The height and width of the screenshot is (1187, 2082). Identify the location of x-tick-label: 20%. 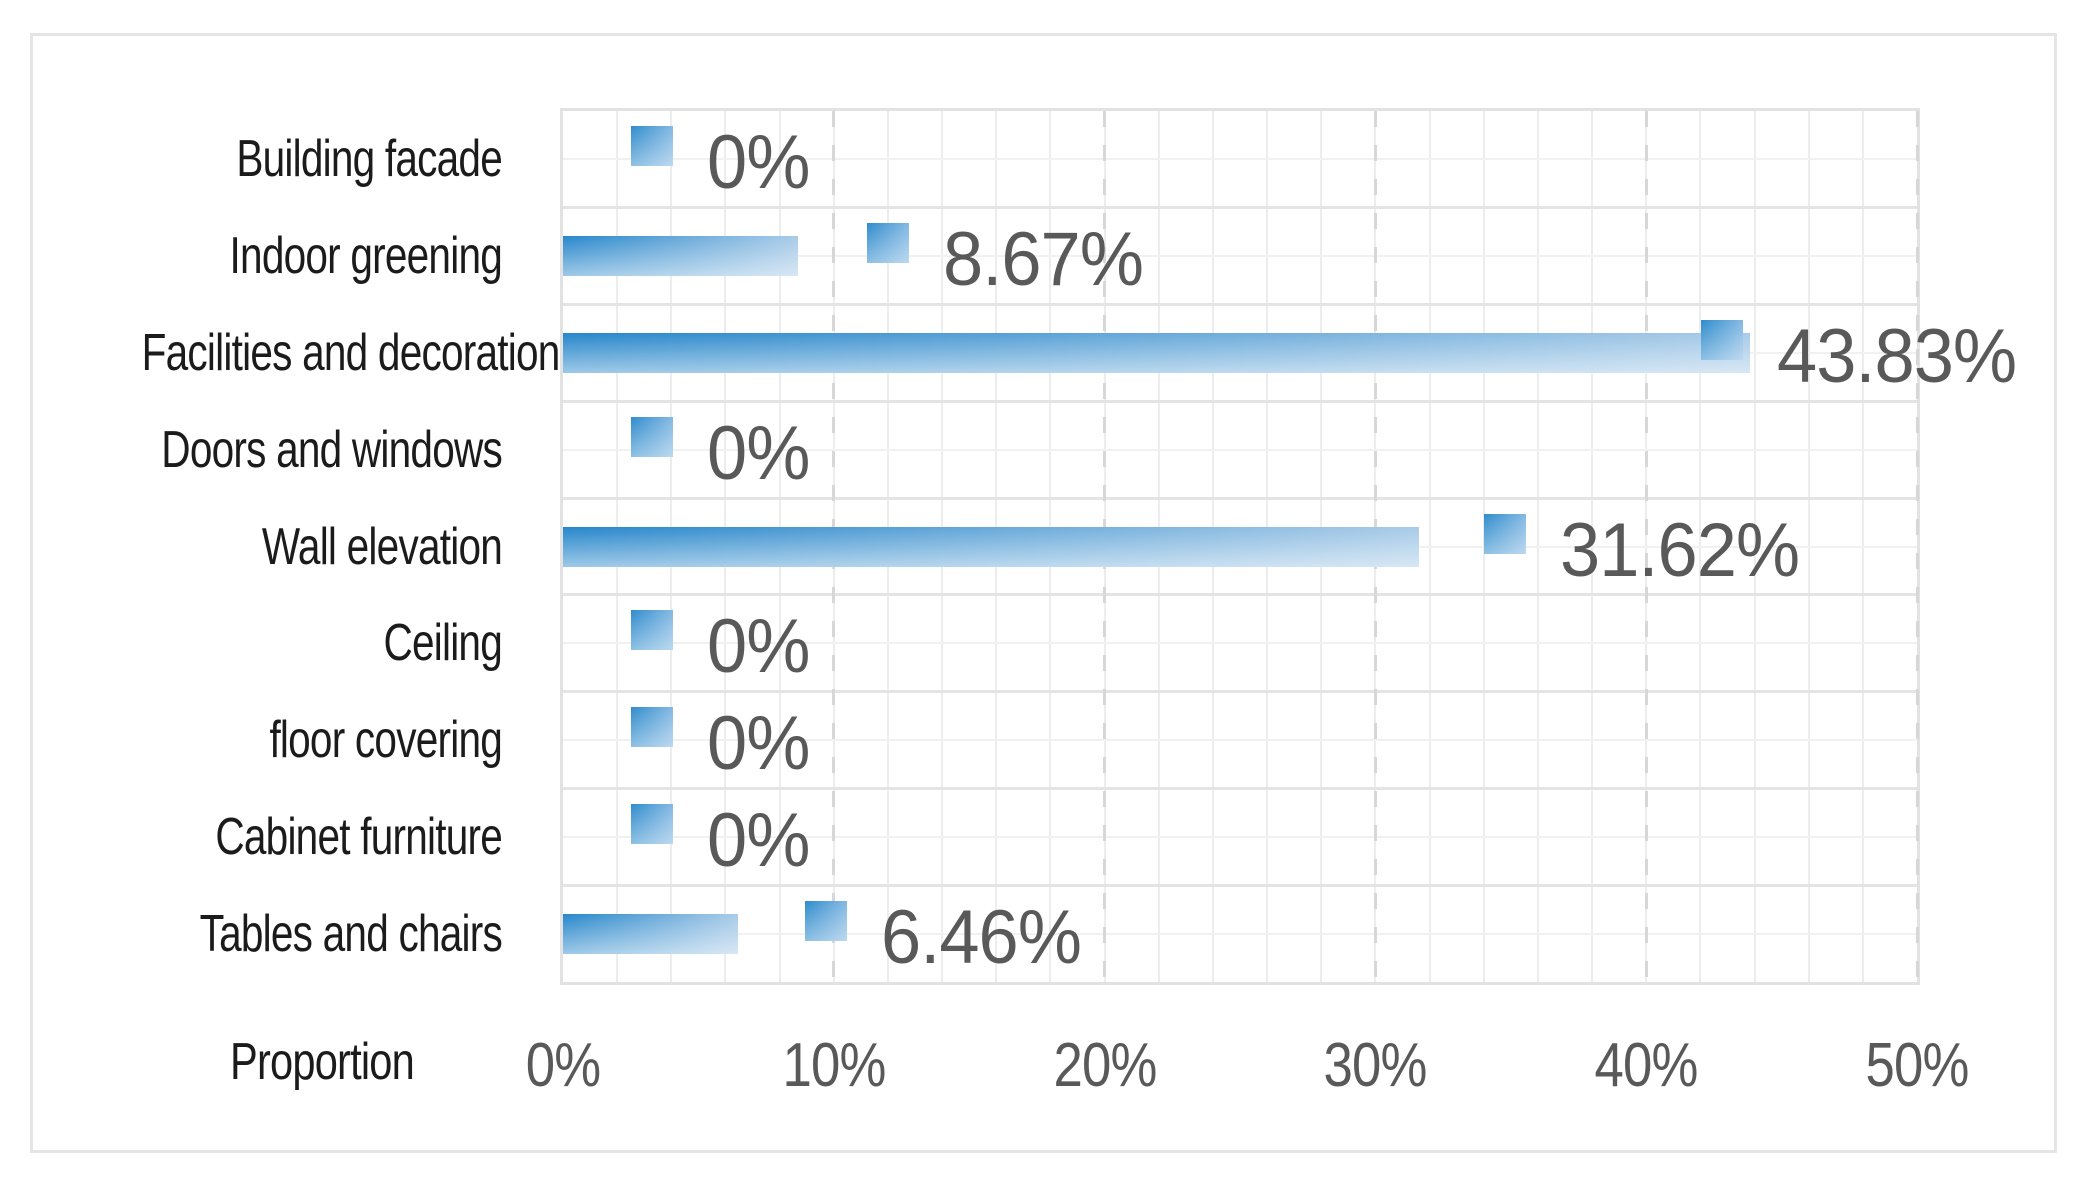
(1105, 1065).